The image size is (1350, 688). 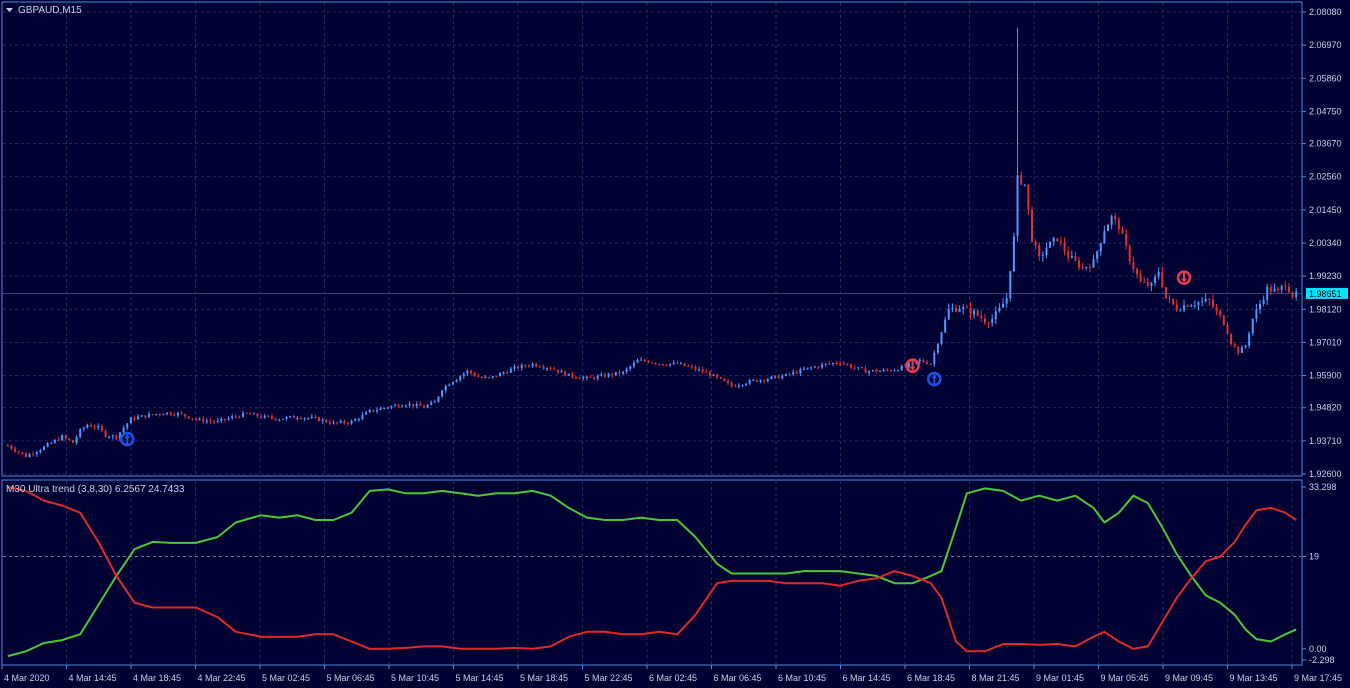 What do you see at coordinates (9, 10) in the screenshot?
I see `collapse-triangle-icon` at bounding box center [9, 10].